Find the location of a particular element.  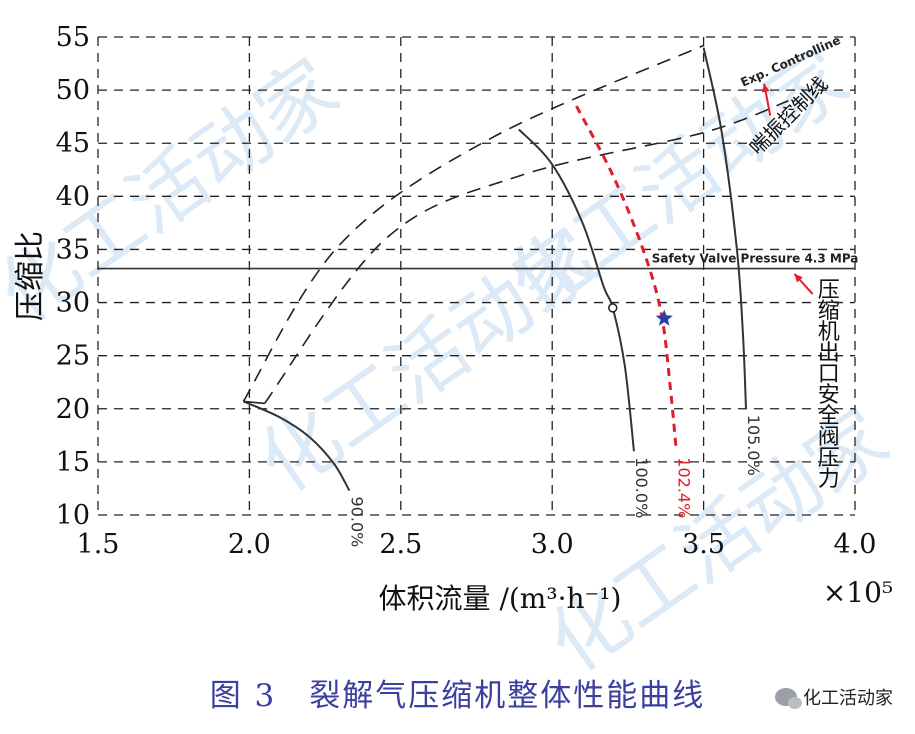

x-tick-label: 3.5 is located at coordinates (703, 544).